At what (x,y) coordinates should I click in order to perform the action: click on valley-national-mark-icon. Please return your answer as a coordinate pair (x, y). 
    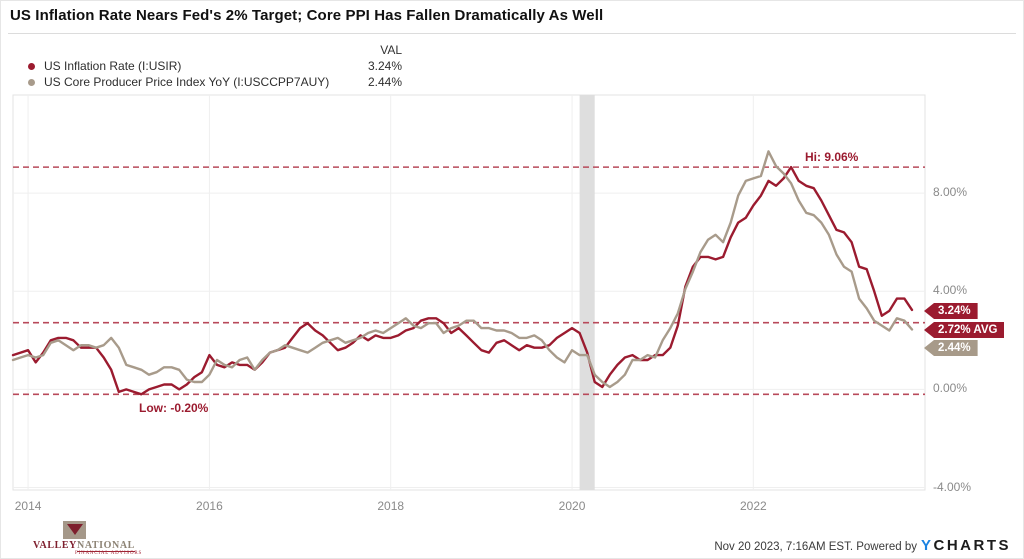
    Looking at the image, I should click on (74, 530).